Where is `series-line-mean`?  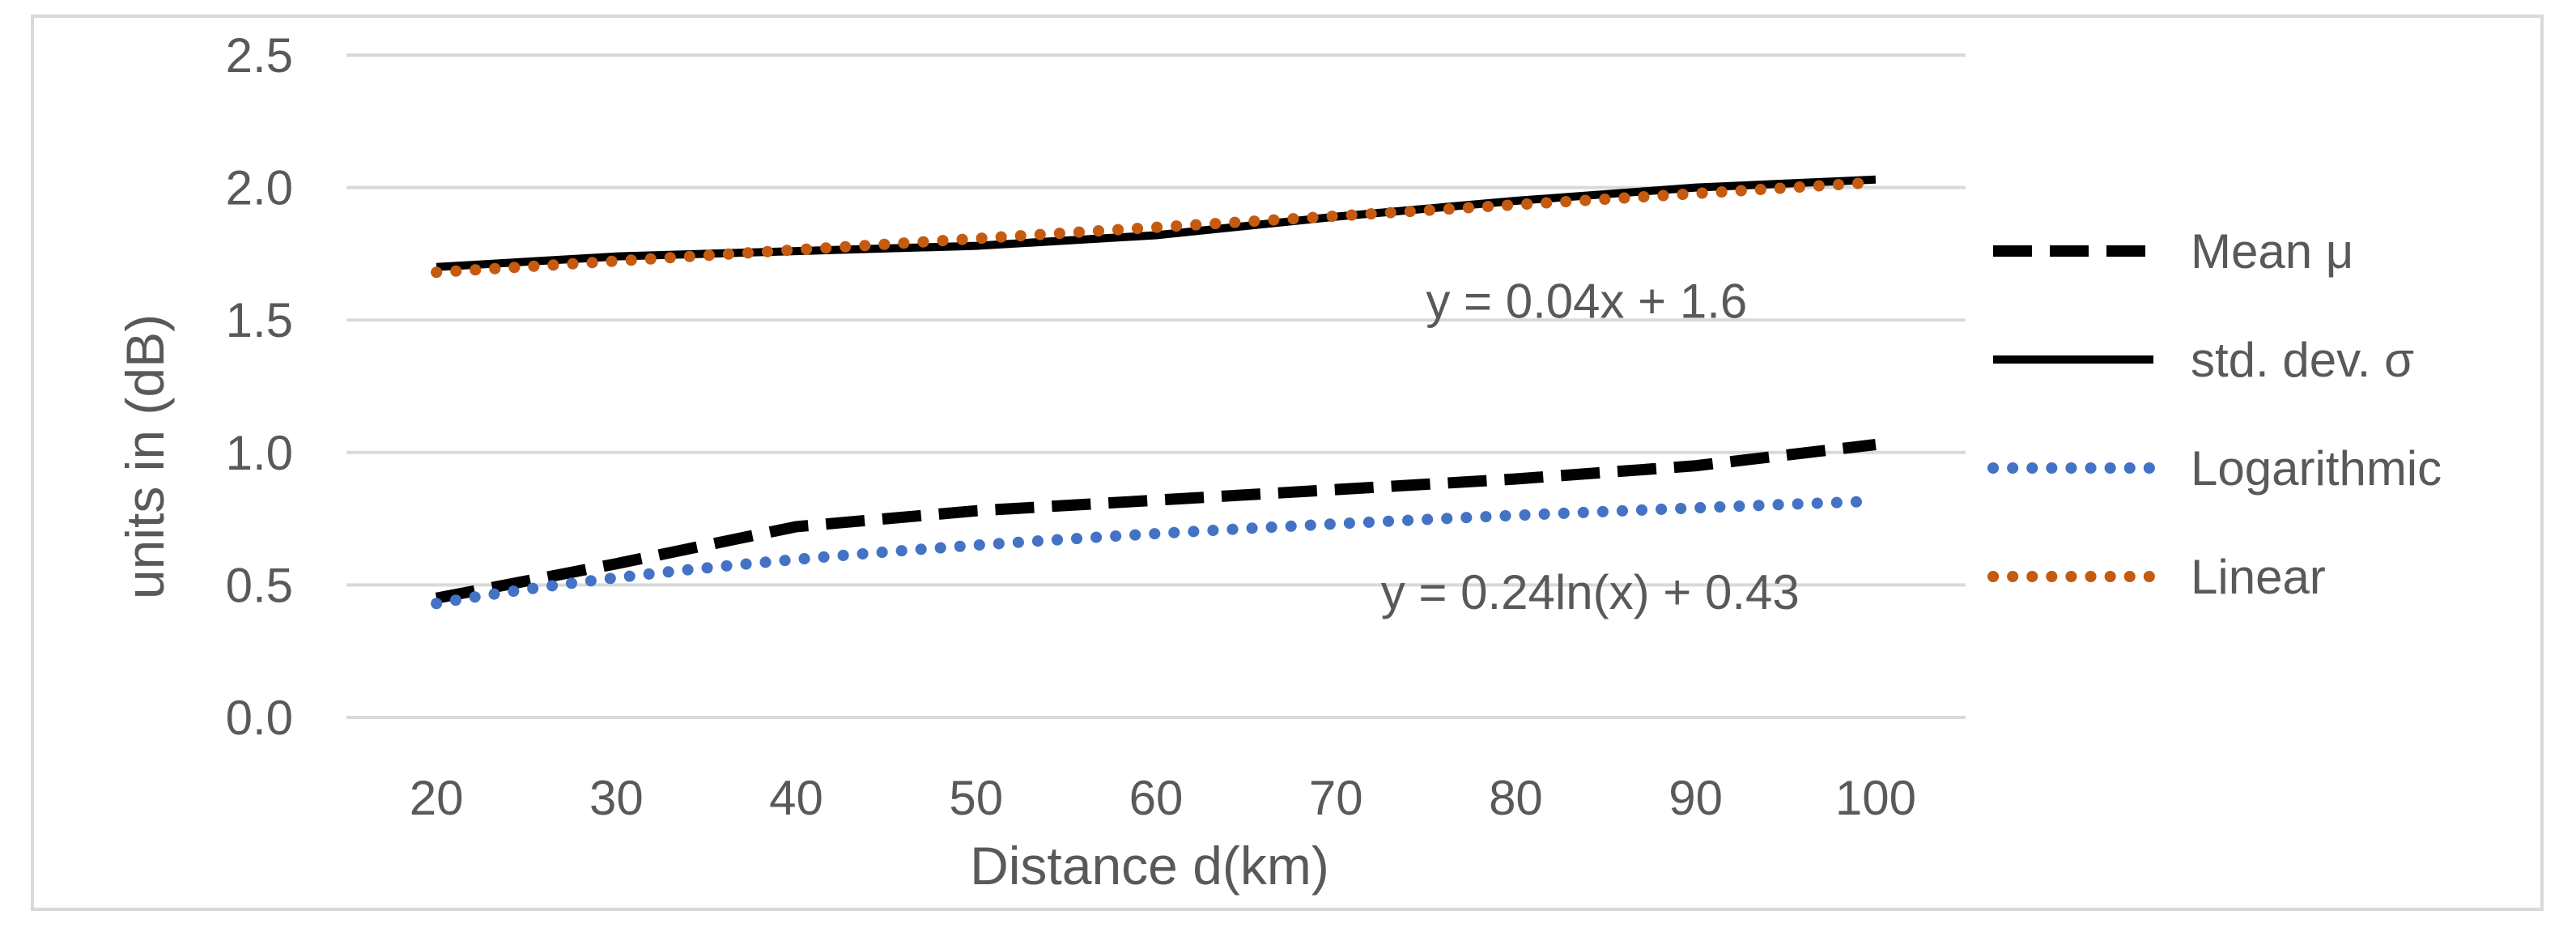
series-line-mean is located at coordinates (1156, 521).